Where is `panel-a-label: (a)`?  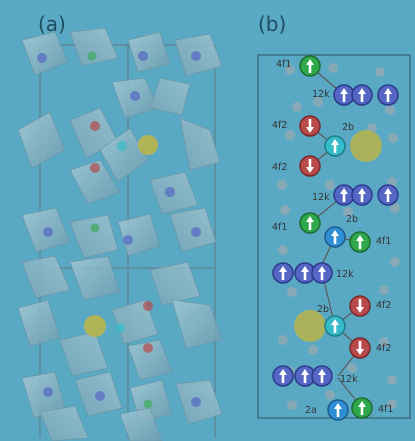
panel-a-label: (a) is located at coordinates (52, 24).